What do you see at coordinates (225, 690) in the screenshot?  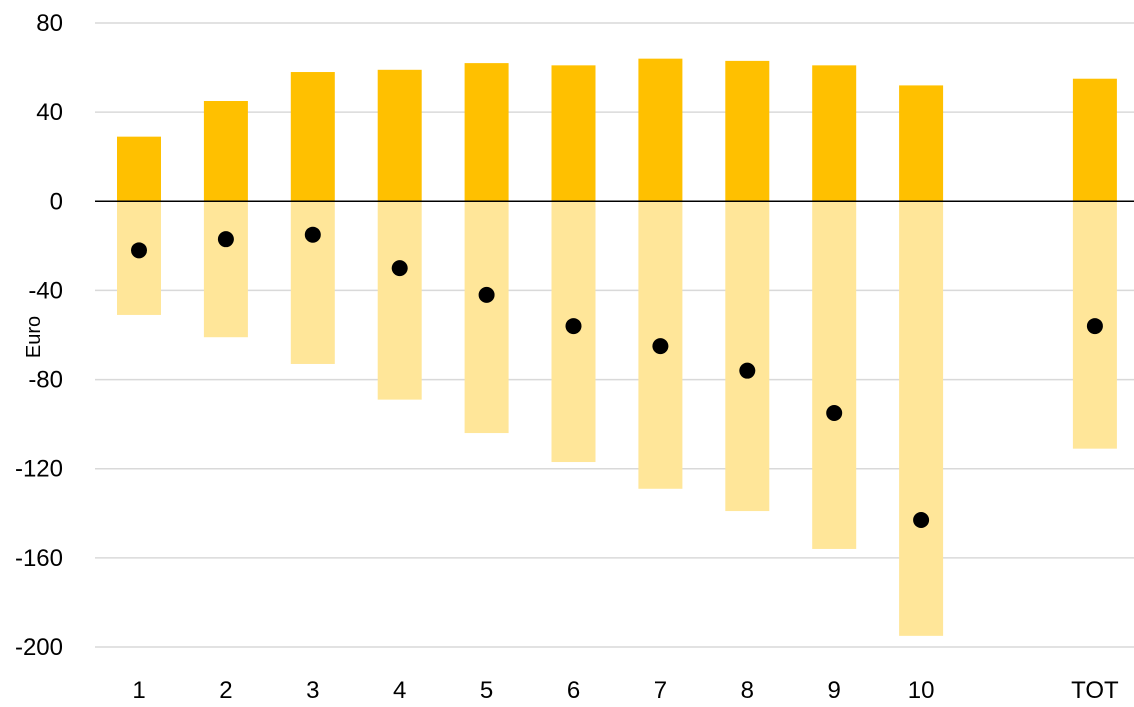 I see `x-tick-label: 2` at bounding box center [225, 690].